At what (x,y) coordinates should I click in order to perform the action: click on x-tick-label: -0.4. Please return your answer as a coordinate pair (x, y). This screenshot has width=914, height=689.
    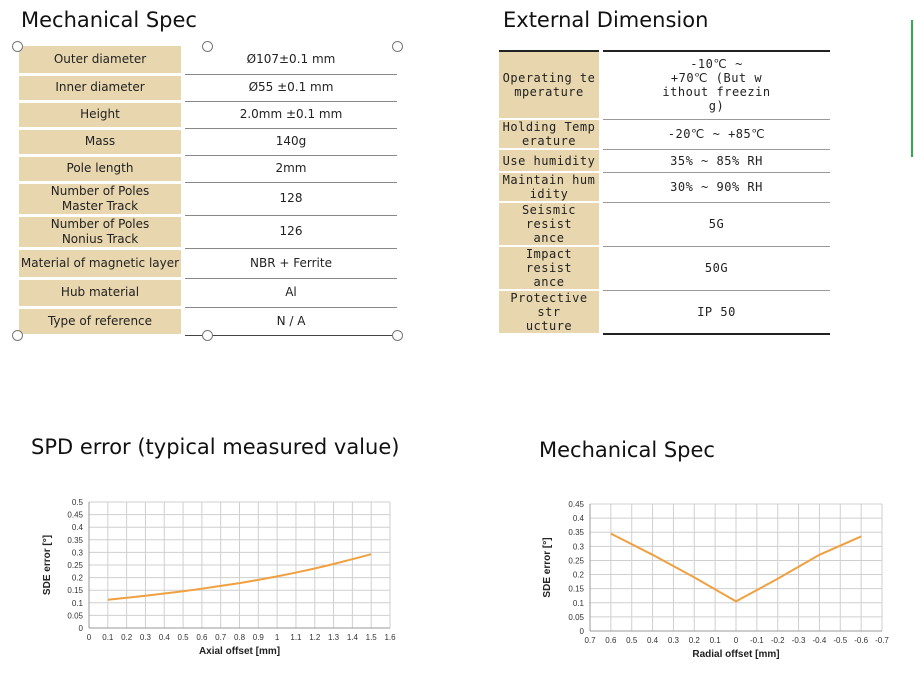
    Looking at the image, I should click on (820, 640).